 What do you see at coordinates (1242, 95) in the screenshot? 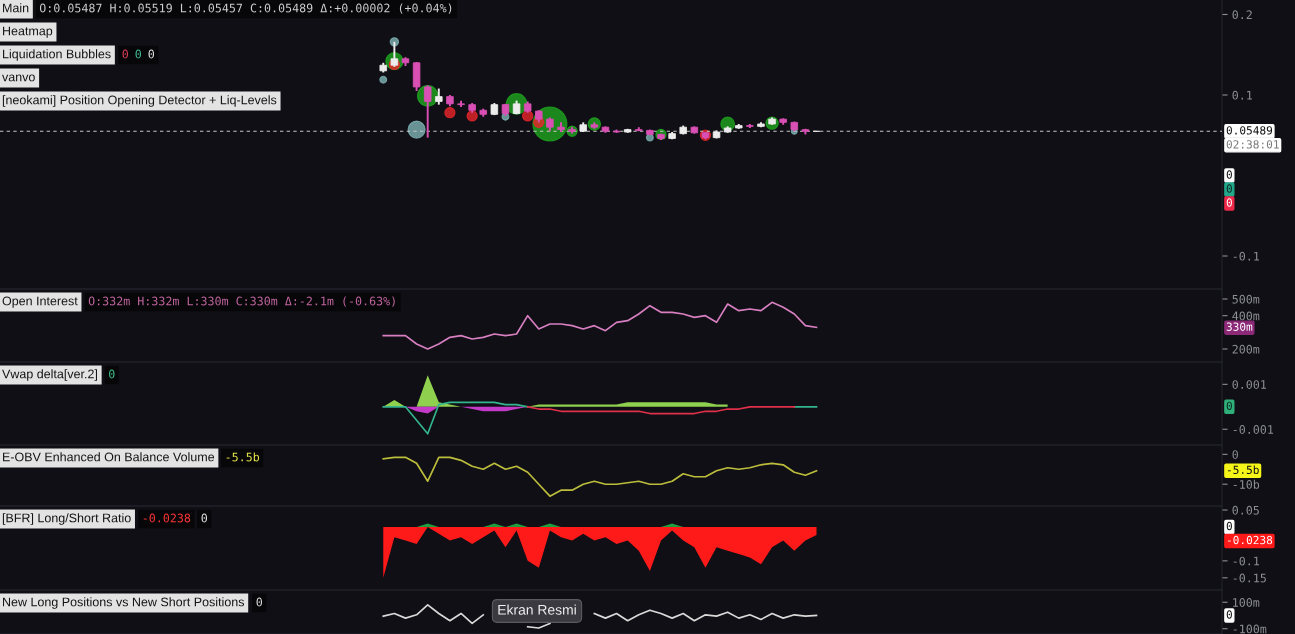
I see `y-tick-label: 0.1` at bounding box center [1242, 95].